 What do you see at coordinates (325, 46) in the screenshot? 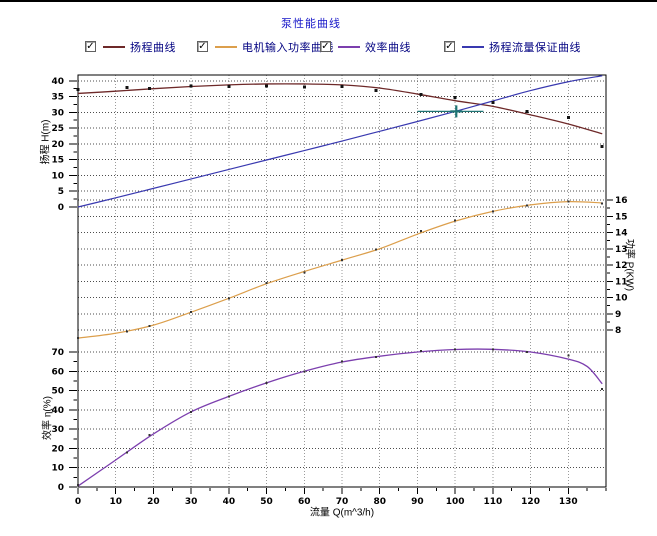
I see `legend-checkbox-efficiency-curve: ✓` at bounding box center [325, 46].